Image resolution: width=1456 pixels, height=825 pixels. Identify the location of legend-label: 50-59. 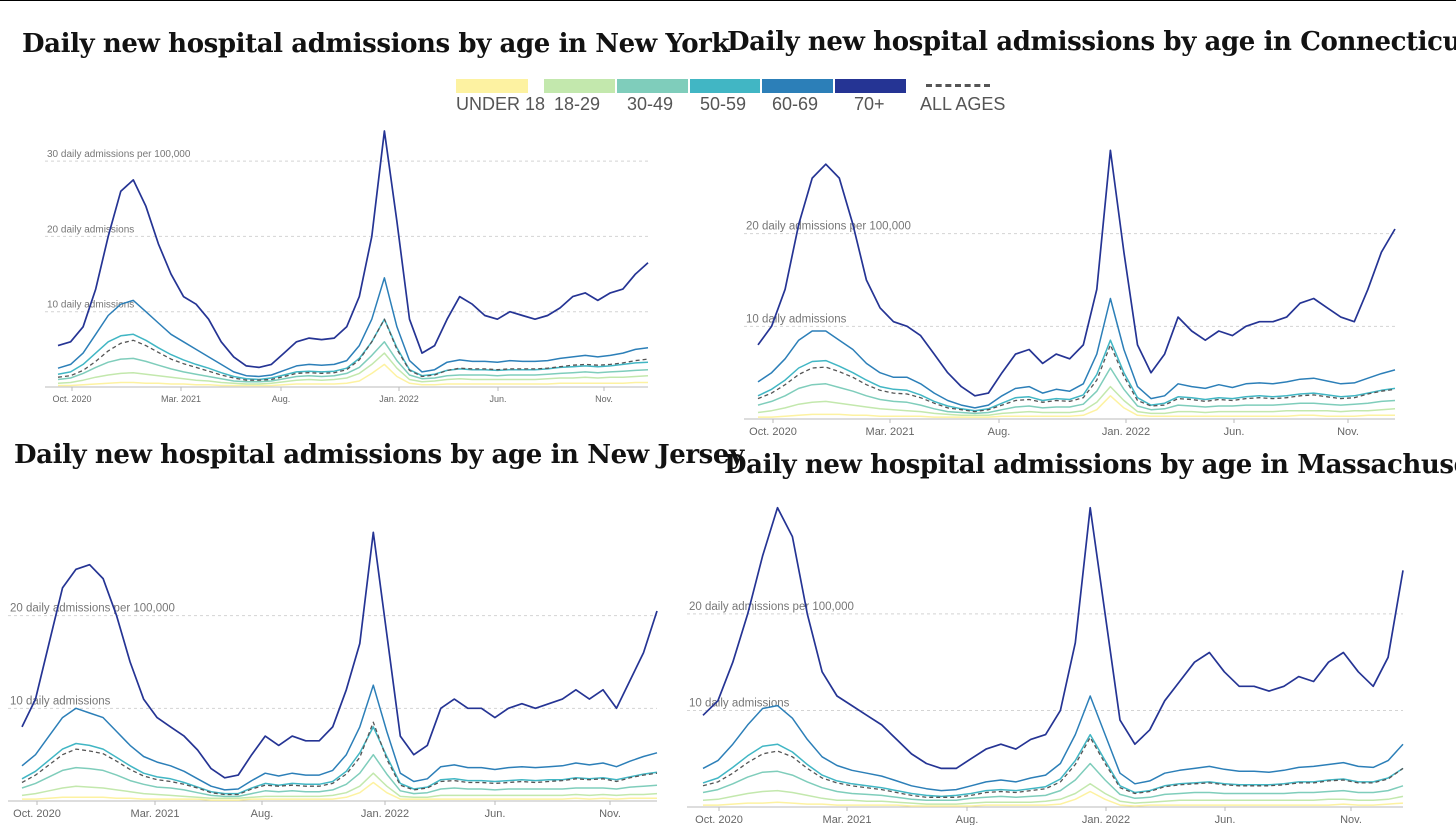
(723, 104).